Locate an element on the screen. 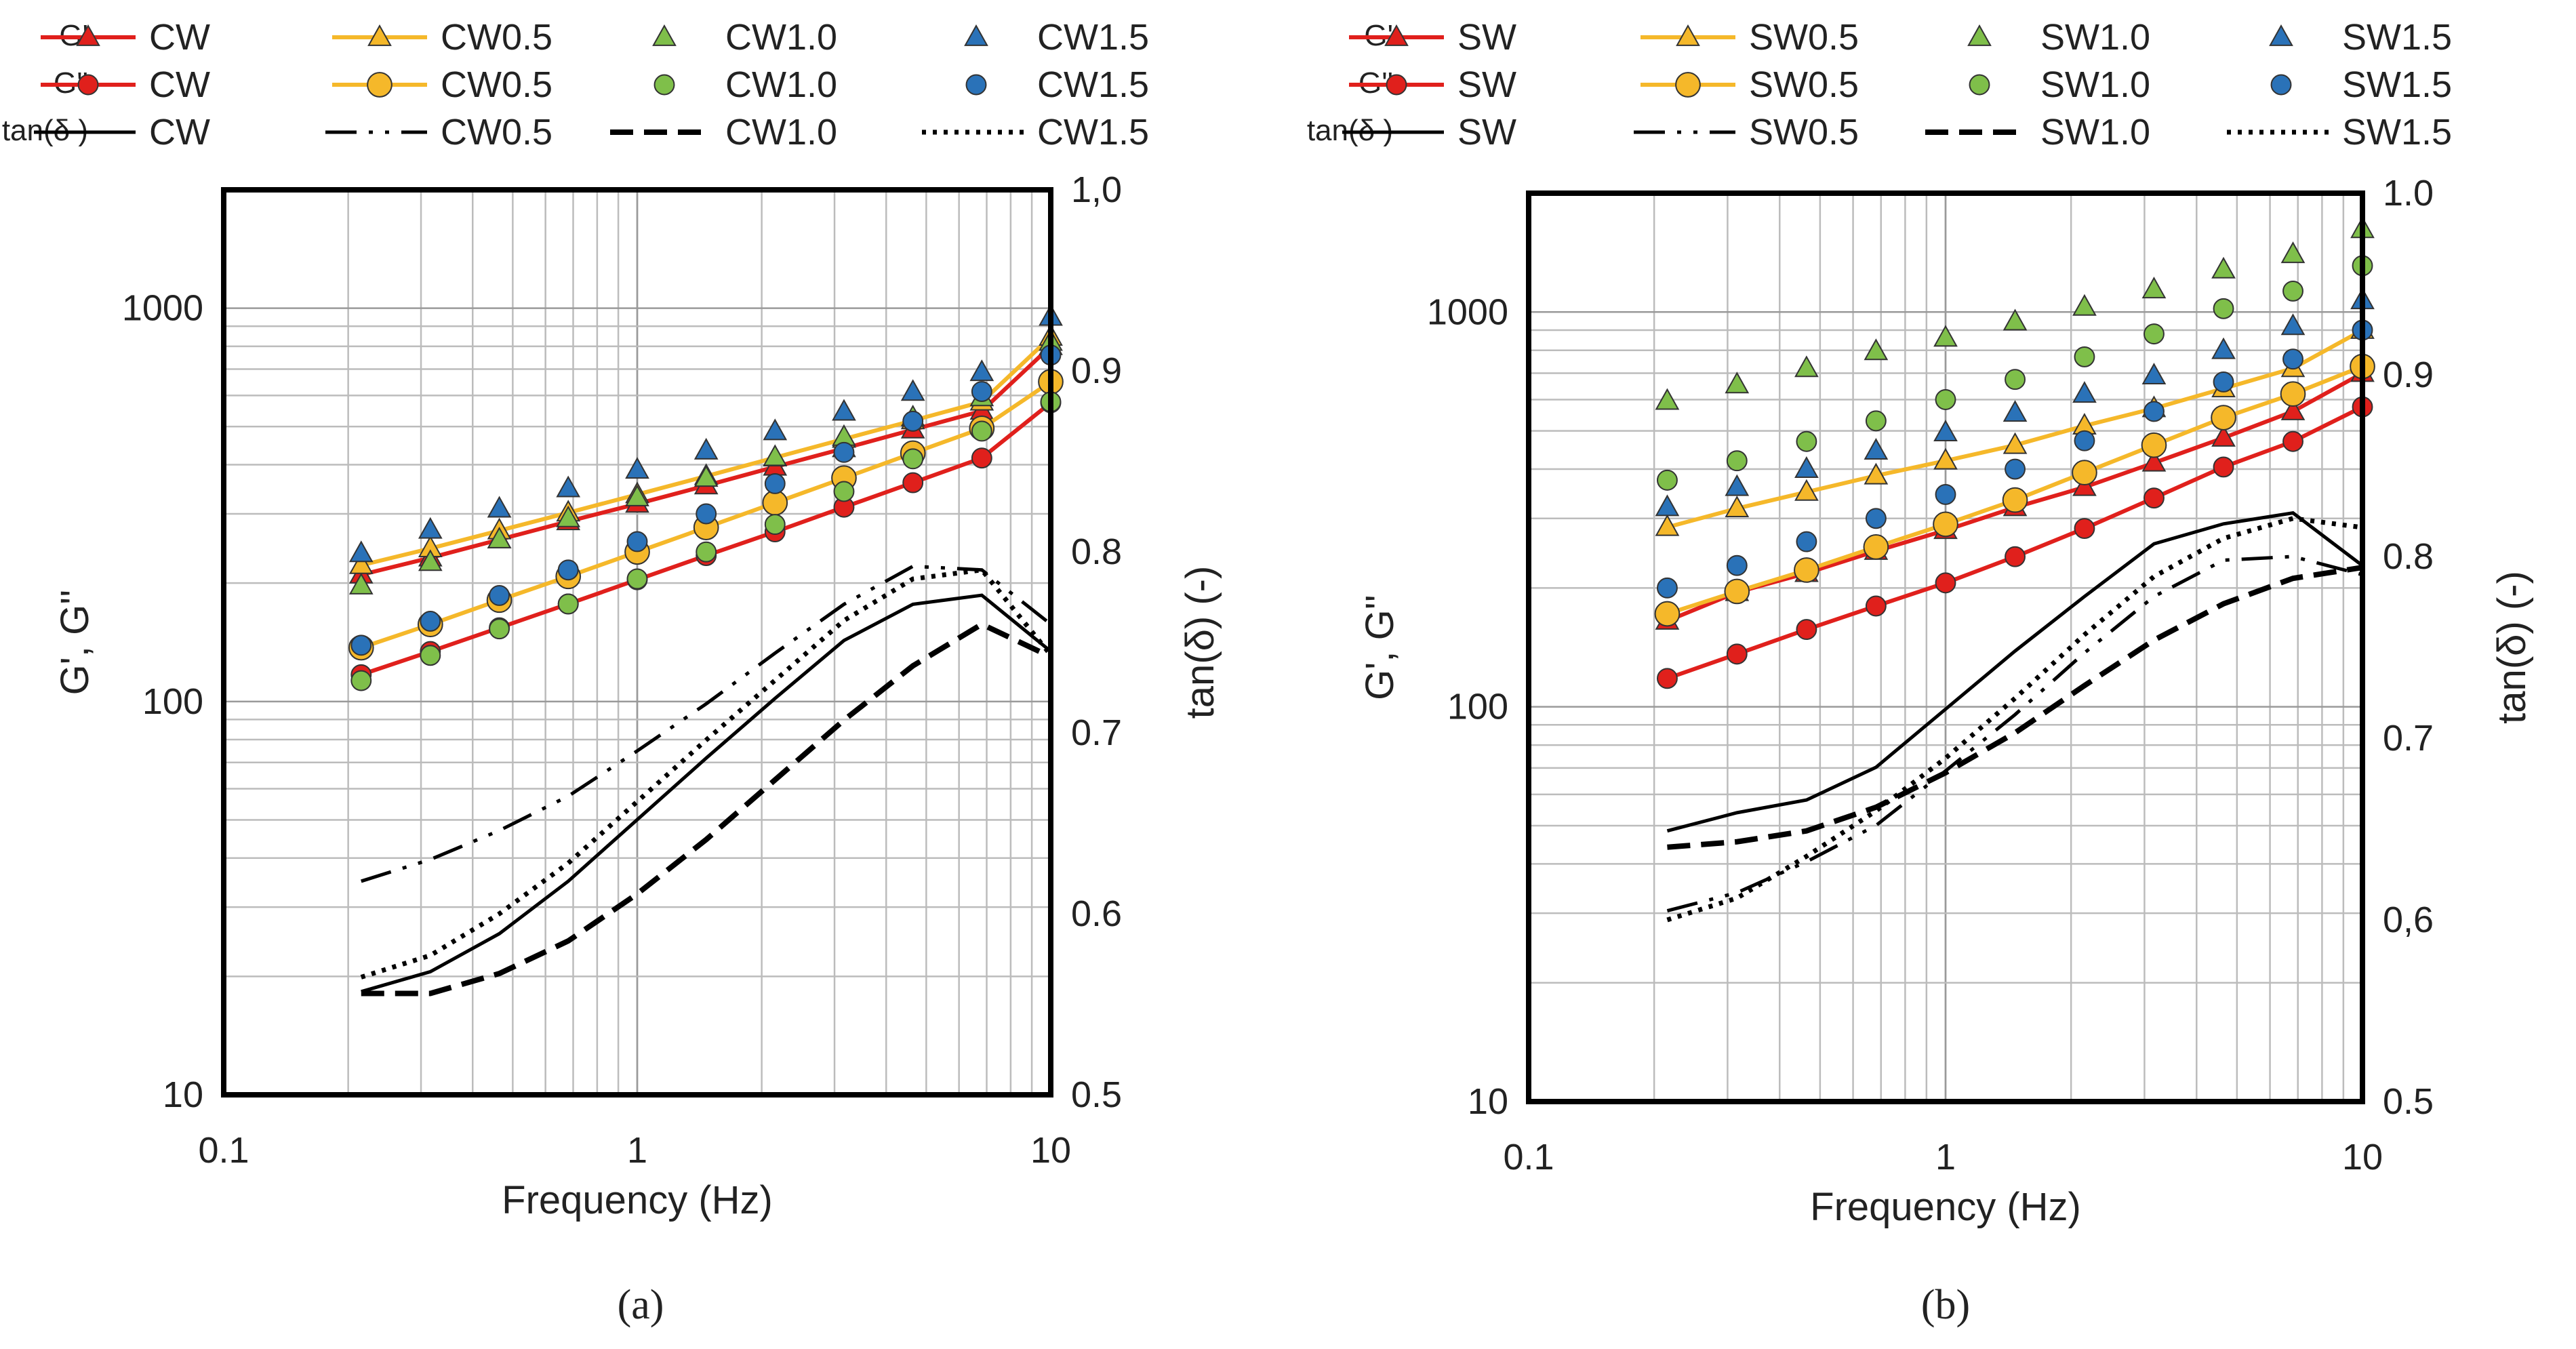 This screenshot has height=1349, width=2576. x-tick-label: 0.1 is located at coordinates (1528, 1157).